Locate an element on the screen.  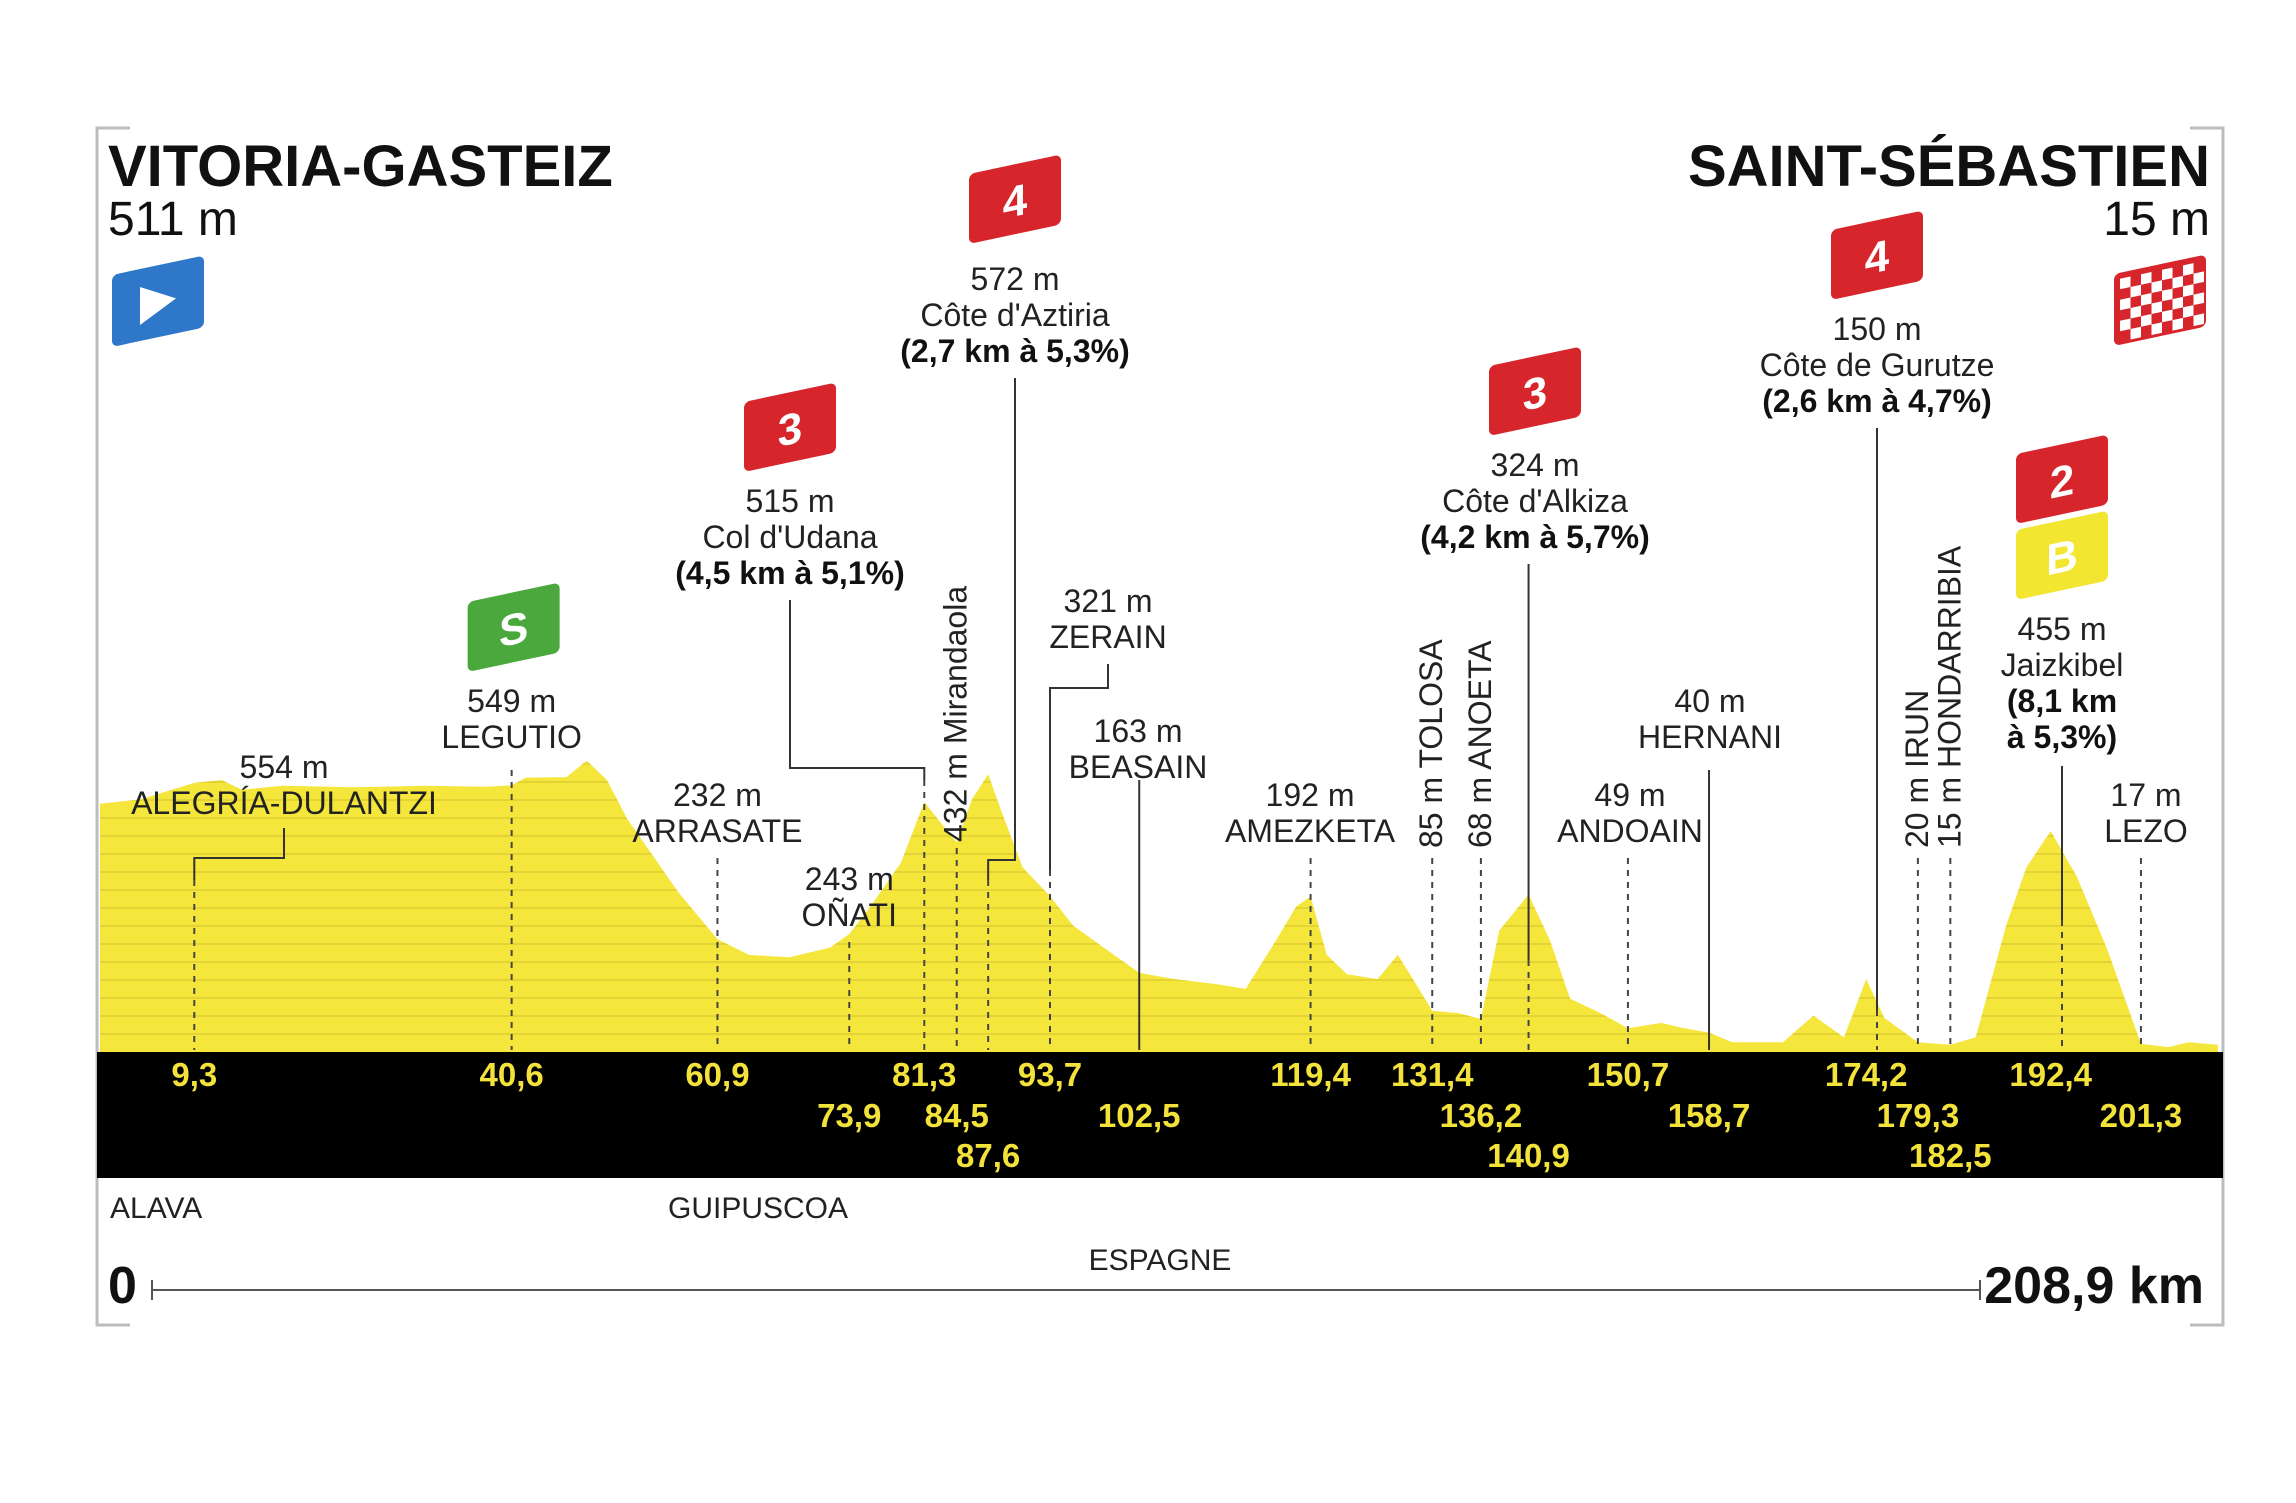
km-marker: 84,5 is located at coordinates (957, 1115).